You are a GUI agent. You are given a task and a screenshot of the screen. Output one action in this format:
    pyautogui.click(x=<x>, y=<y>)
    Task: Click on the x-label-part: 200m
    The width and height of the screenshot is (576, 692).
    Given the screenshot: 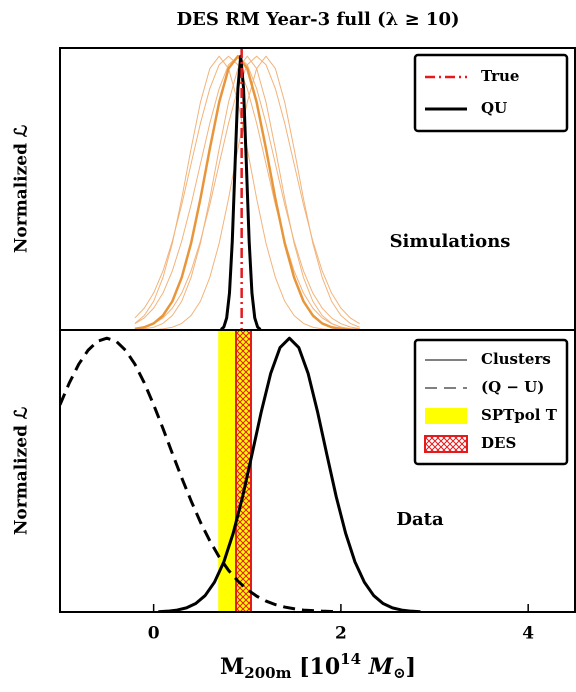 What is the action you would take?
    pyautogui.click(x=267, y=673)
    